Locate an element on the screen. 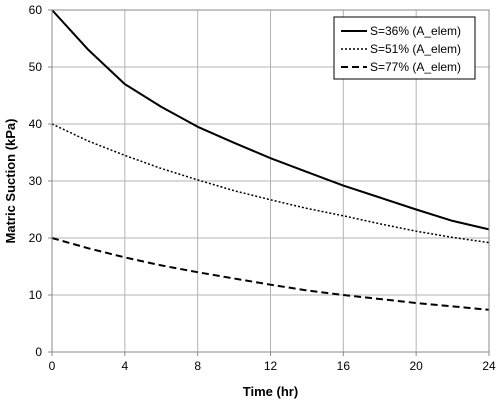  y-tick-label: 60 is located at coordinates (36, 10).